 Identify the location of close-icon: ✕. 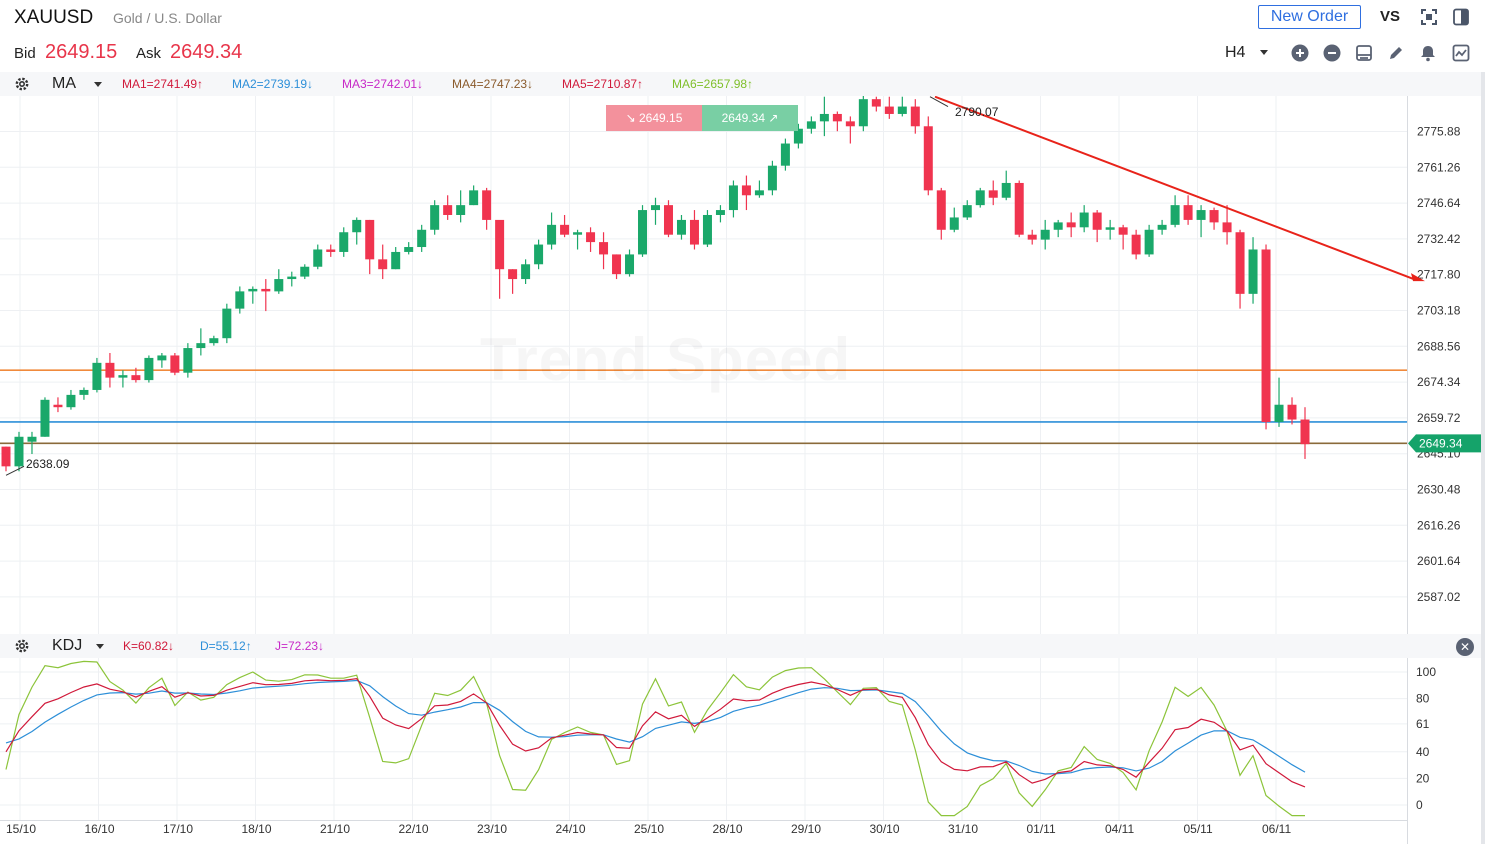
(1465, 647).